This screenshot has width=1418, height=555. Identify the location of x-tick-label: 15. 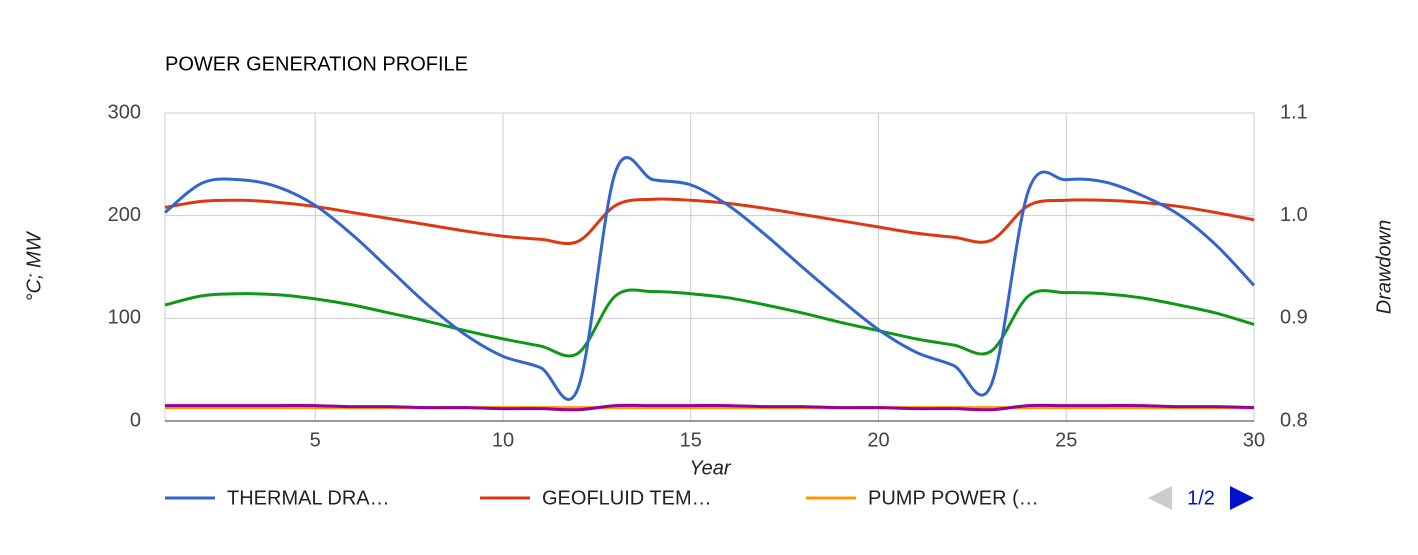
(691, 440).